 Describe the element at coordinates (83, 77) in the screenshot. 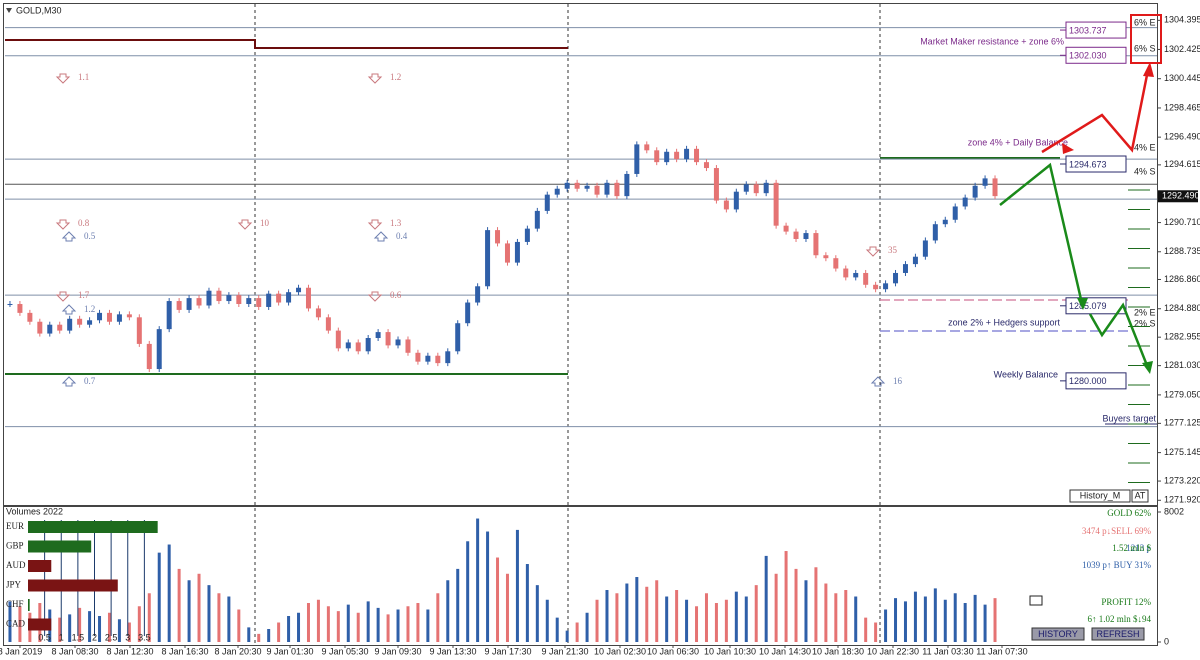

I see `marker-label: 1.1` at that location.